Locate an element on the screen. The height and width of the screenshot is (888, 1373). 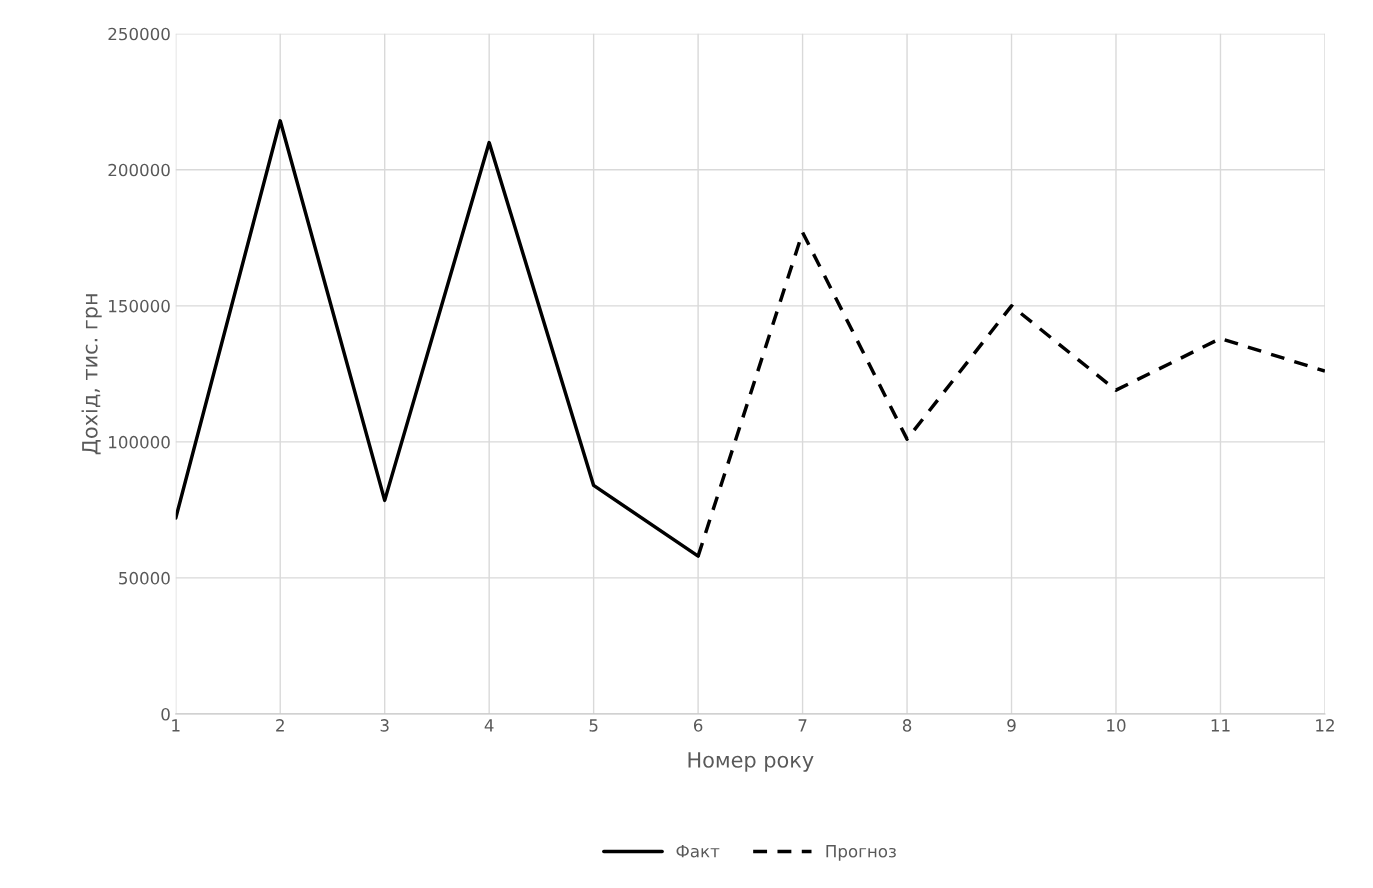
x-tick-label: 10 is located at coordinates (1116, 725).